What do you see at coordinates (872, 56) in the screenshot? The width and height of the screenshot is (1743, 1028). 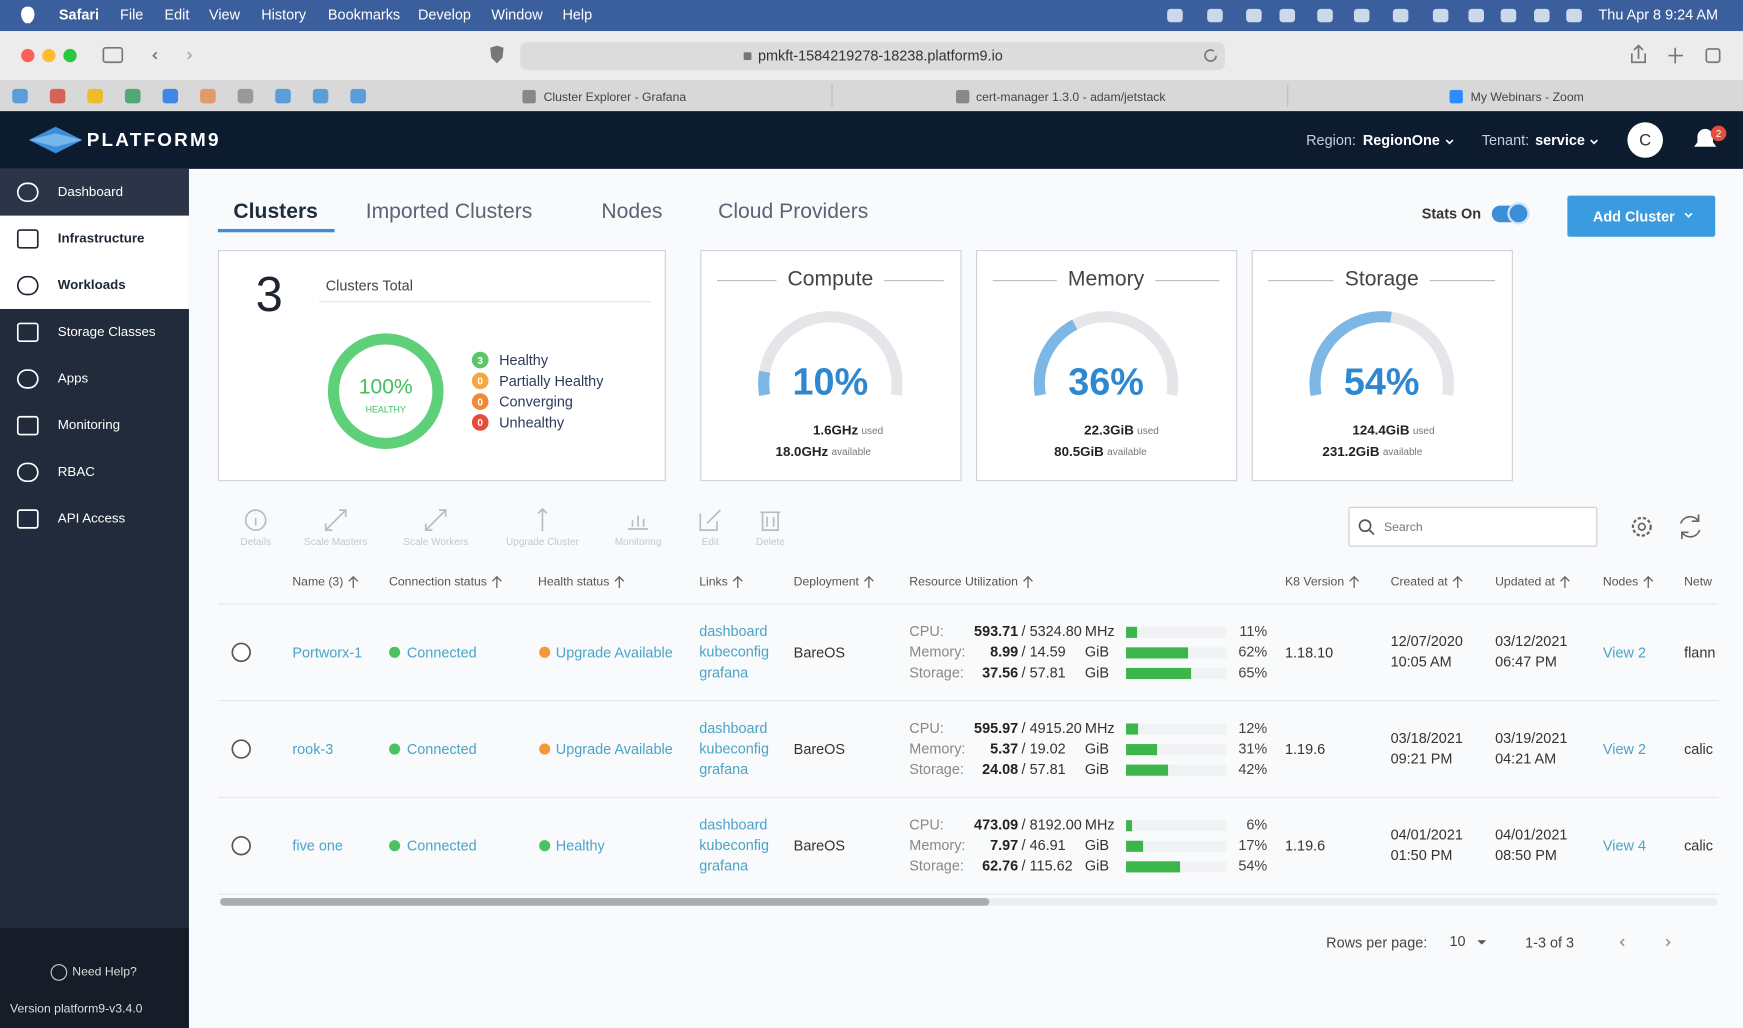 I see `url-bar` at bounding box center [872, 56].